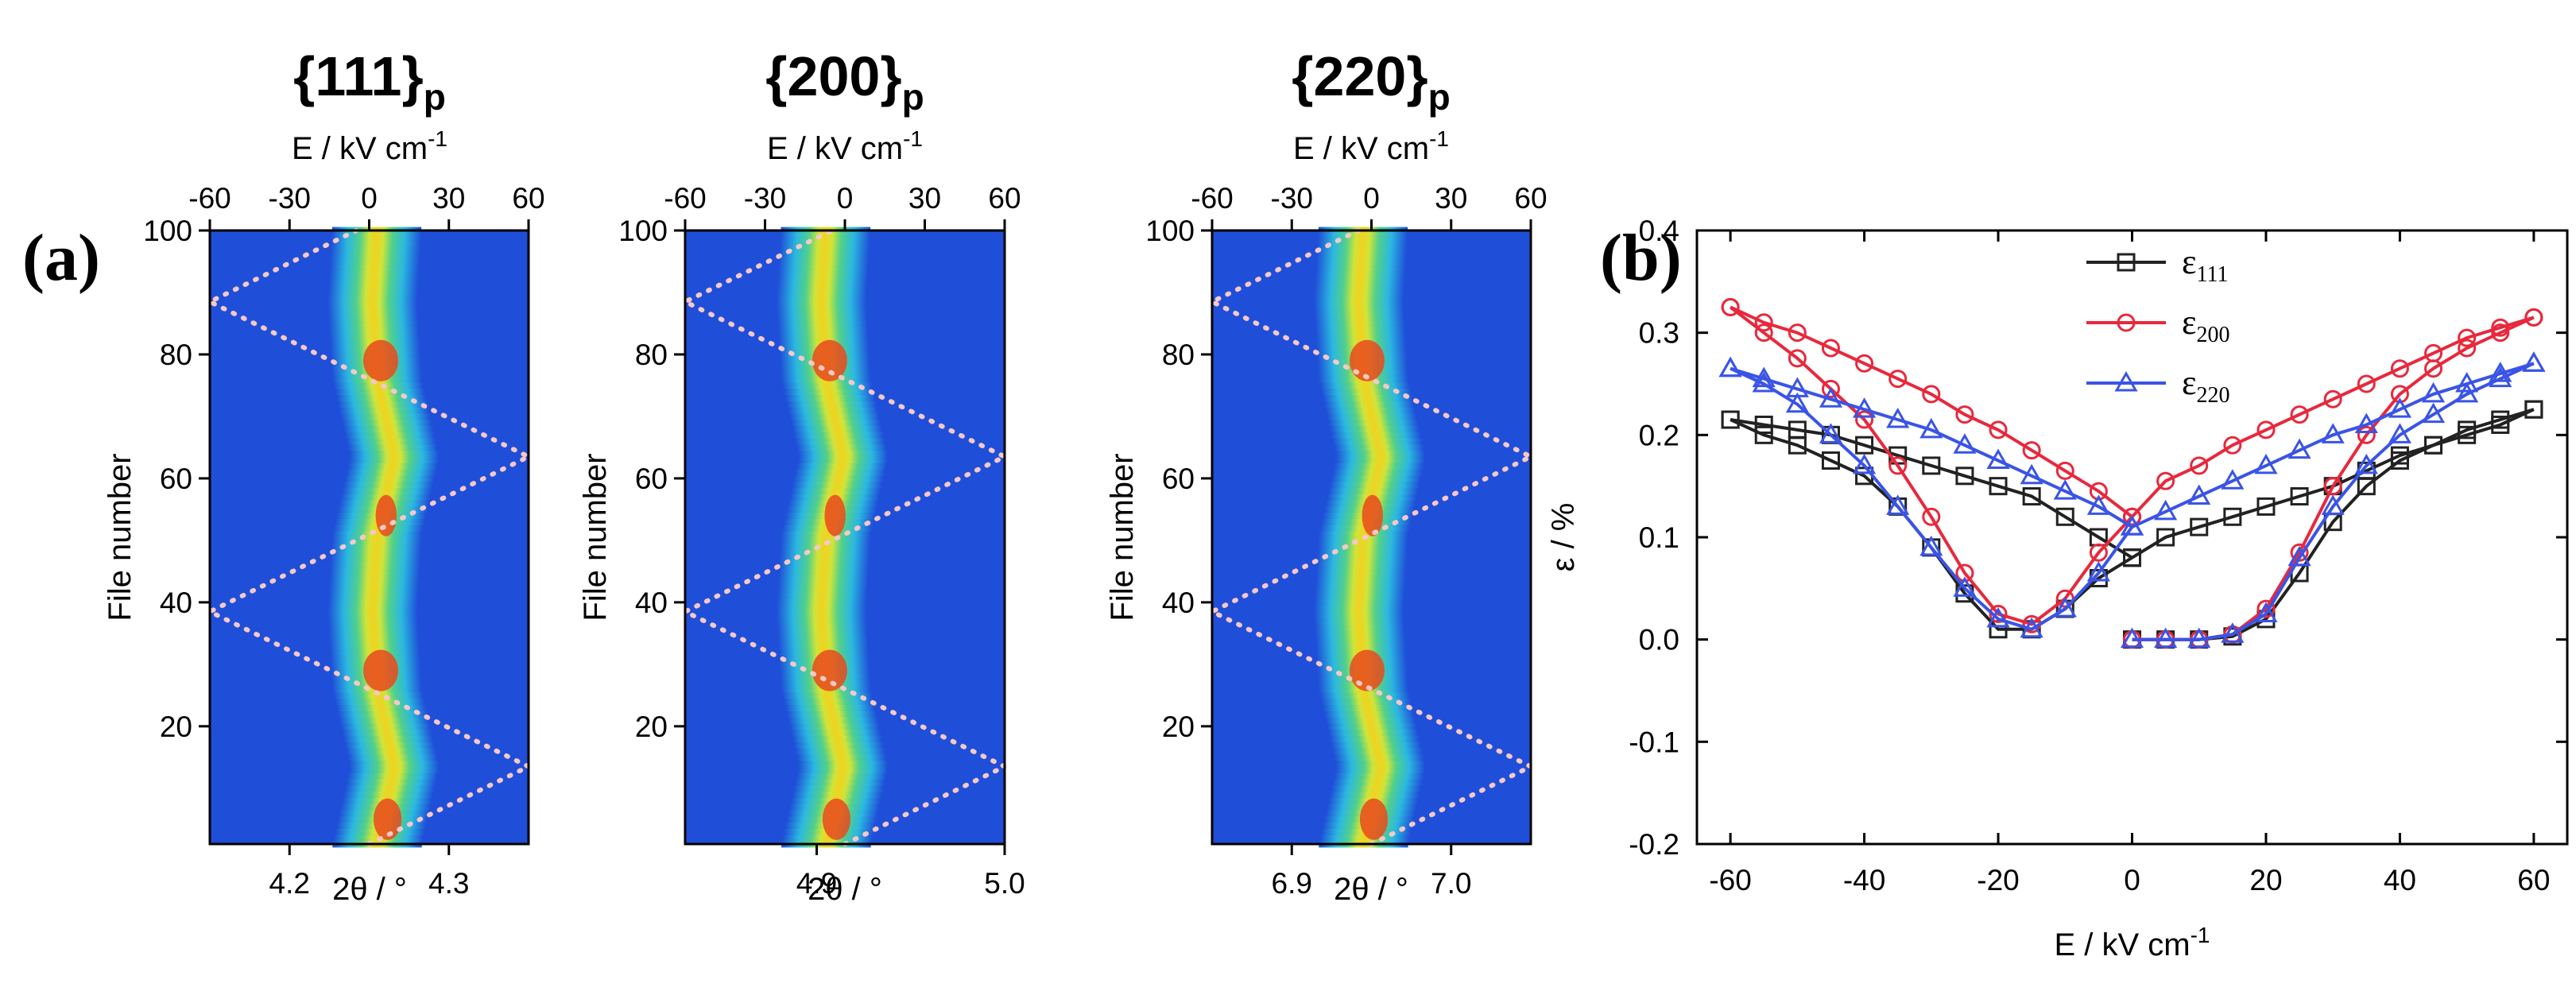 The height and width of the screenshot is (999, 2576). I want to click on bottom-axis-label: 2θ / °, so click(1371, 889).